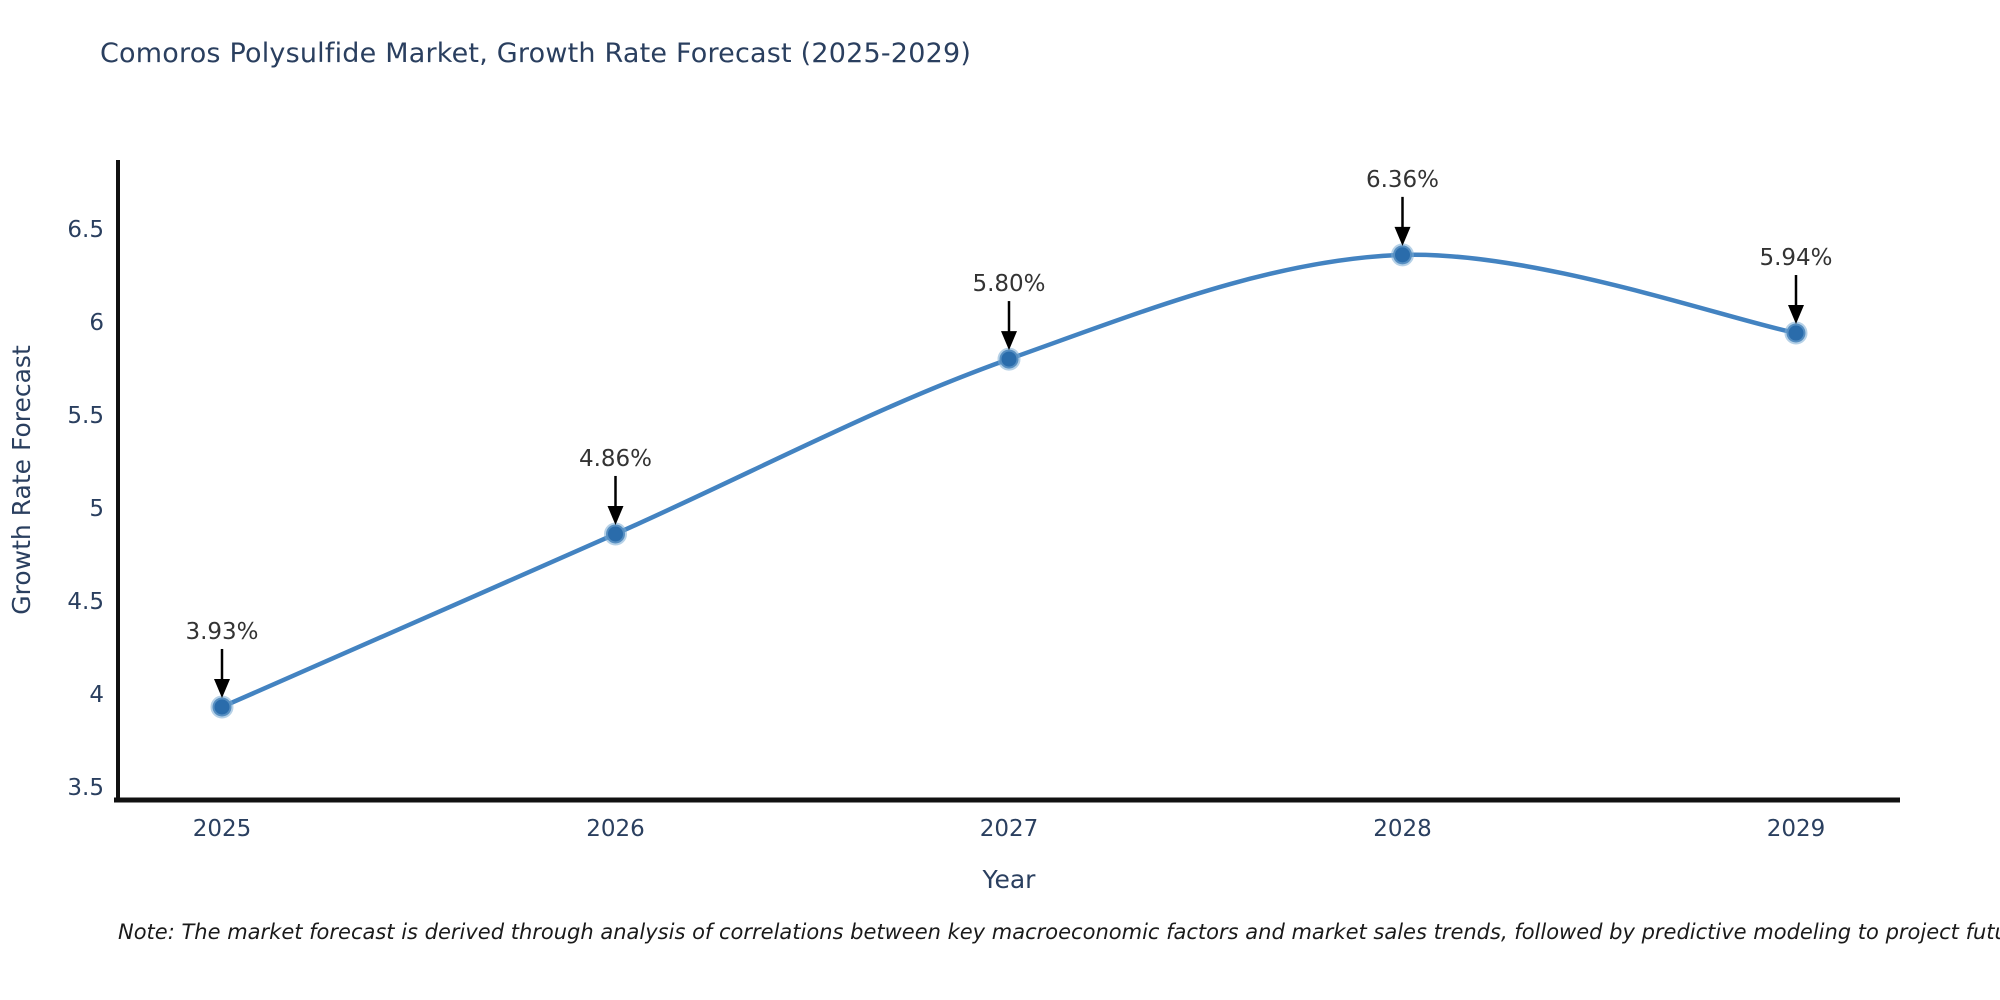 The height and width of the screenshot is (1000, 2000). I want to click on data-point-label: 5.80%, so click(1008, 284).